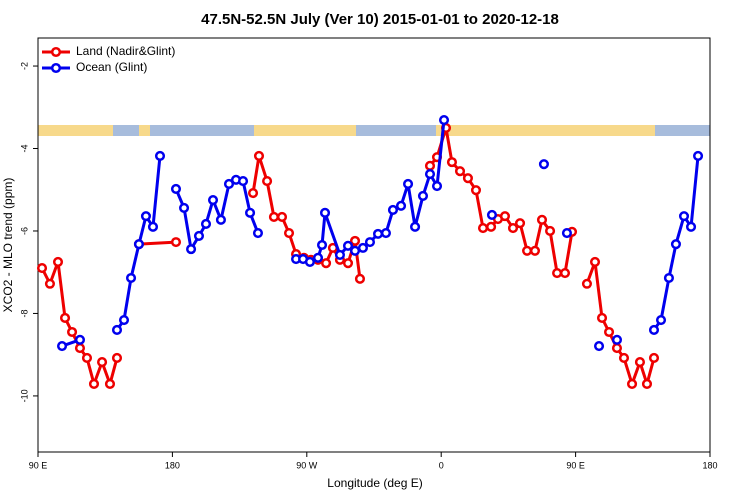 This screenshot has width=750, height=500. What do you see at coordinates (374, 483) in the screenshot?
I see `x-axis-label: Longitude (deg E)` at bounding box center [374, 483].